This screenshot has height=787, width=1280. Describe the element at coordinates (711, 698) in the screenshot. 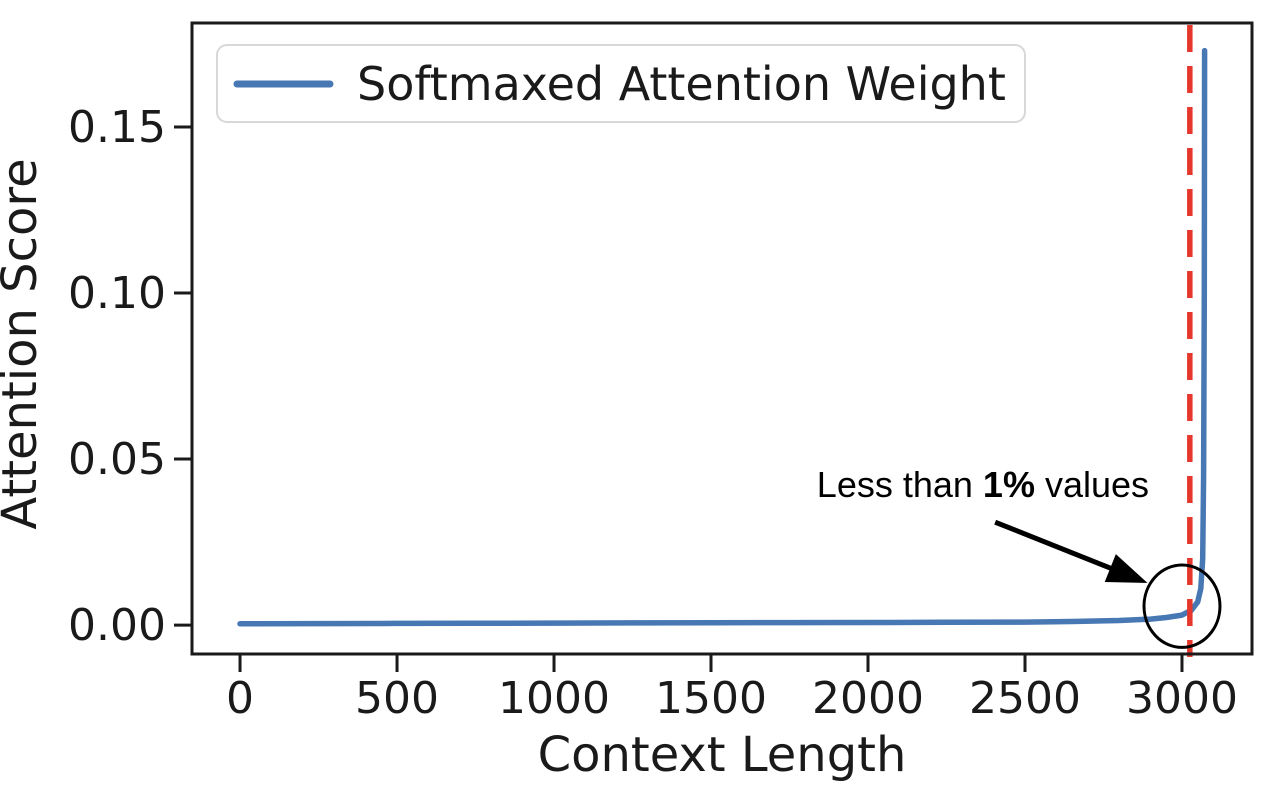

I see `x-tick-label: 1500` at that location.